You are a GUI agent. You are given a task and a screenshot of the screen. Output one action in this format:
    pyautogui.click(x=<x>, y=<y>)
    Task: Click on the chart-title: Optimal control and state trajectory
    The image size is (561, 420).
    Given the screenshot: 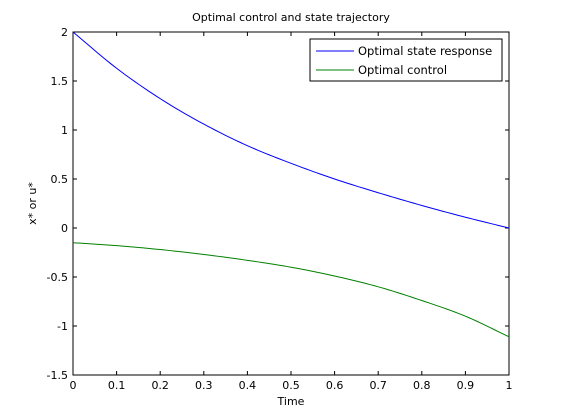 What is the action you would take?
    pyautogui.click(x=291, y=17)
    